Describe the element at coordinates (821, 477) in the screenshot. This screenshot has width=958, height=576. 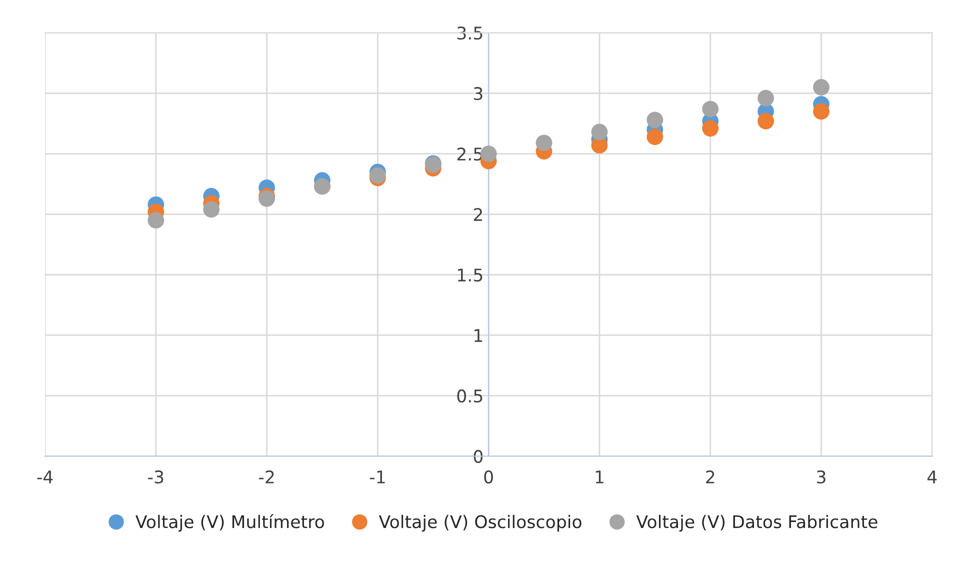
I see `x-tick-label: 3` at that location.